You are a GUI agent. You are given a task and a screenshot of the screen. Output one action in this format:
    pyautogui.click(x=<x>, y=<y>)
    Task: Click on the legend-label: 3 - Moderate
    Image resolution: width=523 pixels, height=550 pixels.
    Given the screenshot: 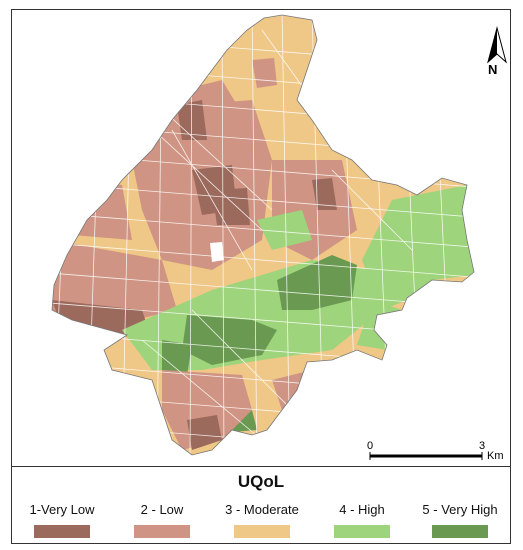 What is the action you would take?
    pyautogui.click(x=262, y=509)
    